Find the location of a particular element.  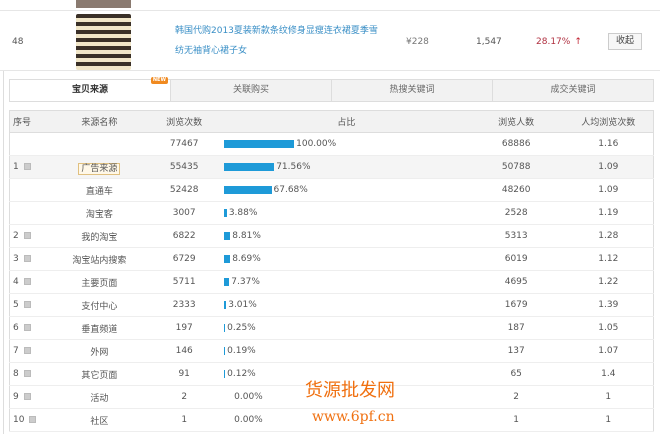

views-cell: 1 is located at coordinates (184, 420).